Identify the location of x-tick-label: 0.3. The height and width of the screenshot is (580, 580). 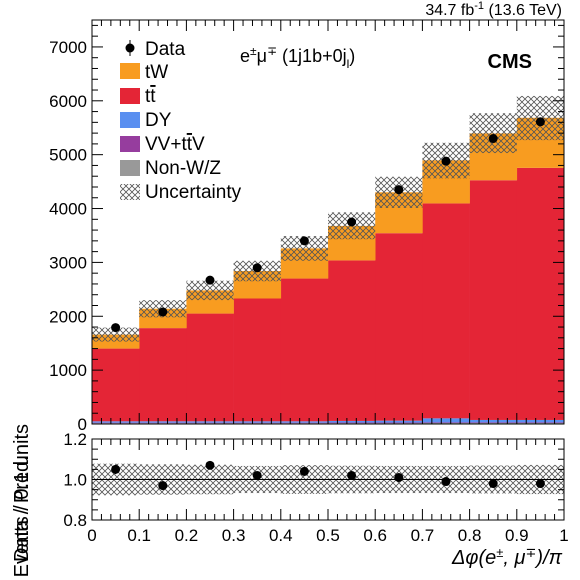
(234, 535).